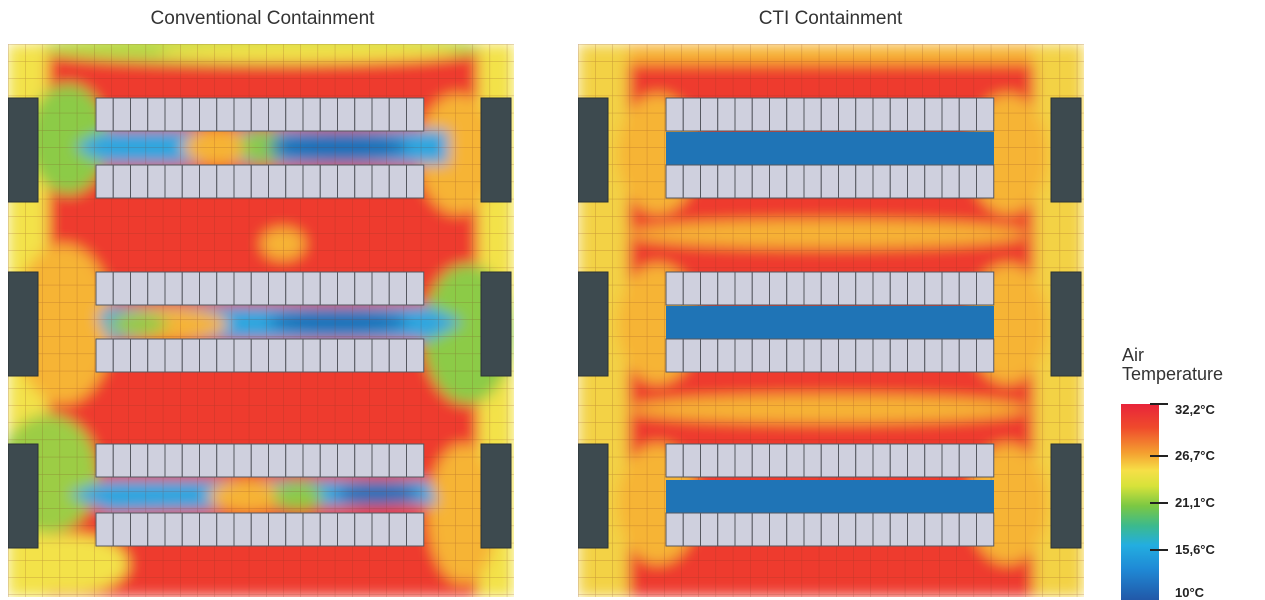 The height and width of the screenshot is (600, 1265). I want to click on legend-title-line1: Air, so click(1133, 355).